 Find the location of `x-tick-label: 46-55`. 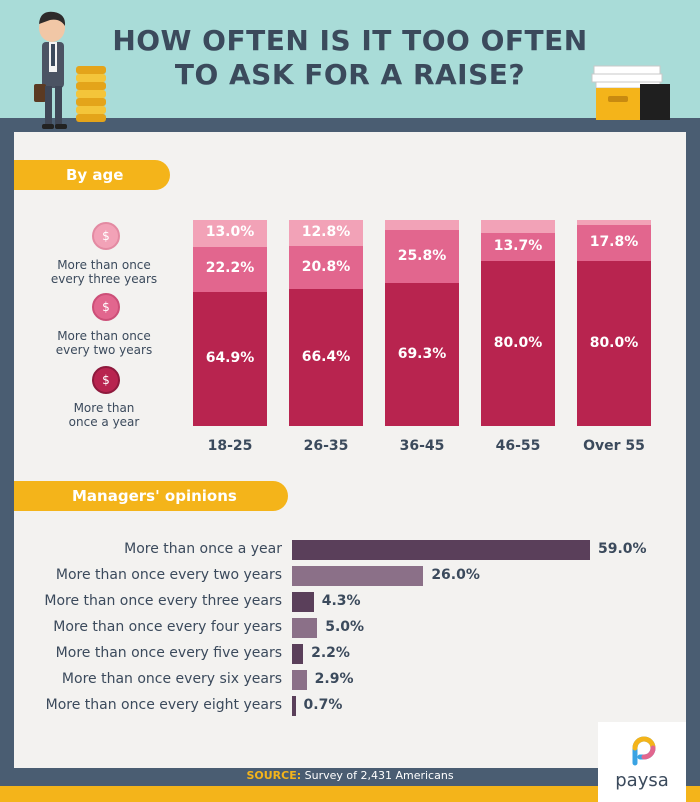

x-tick-label: 46-55 is located at coordinates (518, 446).